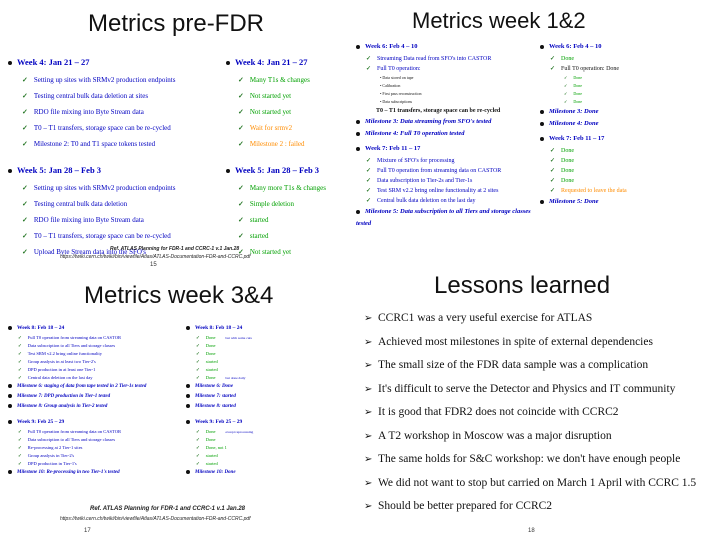 This screenshot has height=540, width=720. What do you see at coordinates (499, 20) in the screenshot?
I see `slide-title: Metrics week 1&2` at bounding box center [499, 20].